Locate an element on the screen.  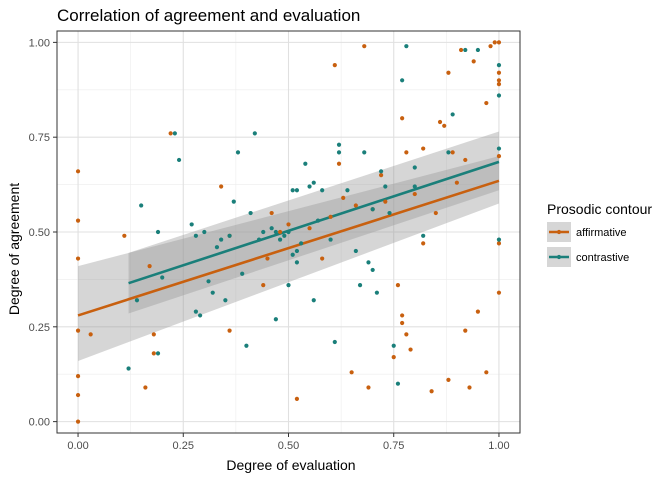
y-tick-label: 0.50 is located at coordinates (39, 233).